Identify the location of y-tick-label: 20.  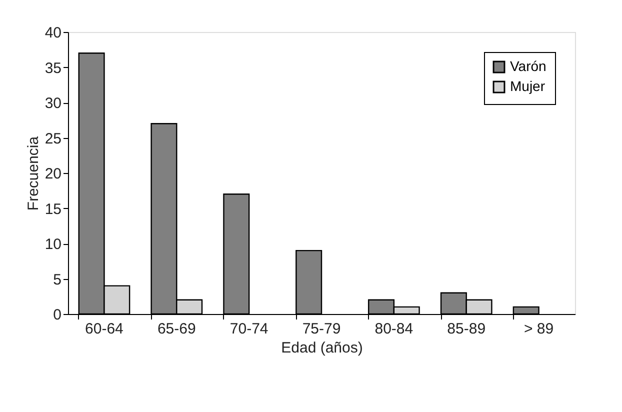
(53, 174).